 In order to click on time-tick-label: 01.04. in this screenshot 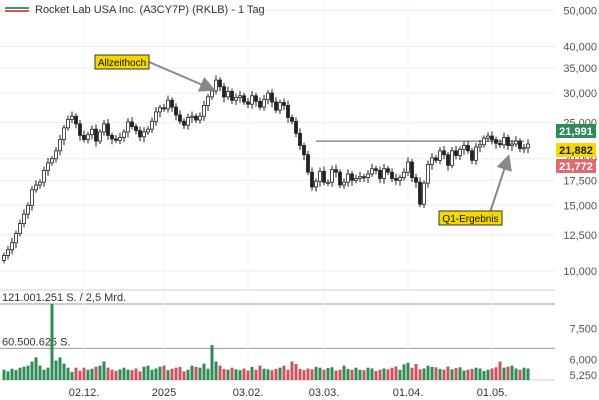, I will do `click(408, 393)`.